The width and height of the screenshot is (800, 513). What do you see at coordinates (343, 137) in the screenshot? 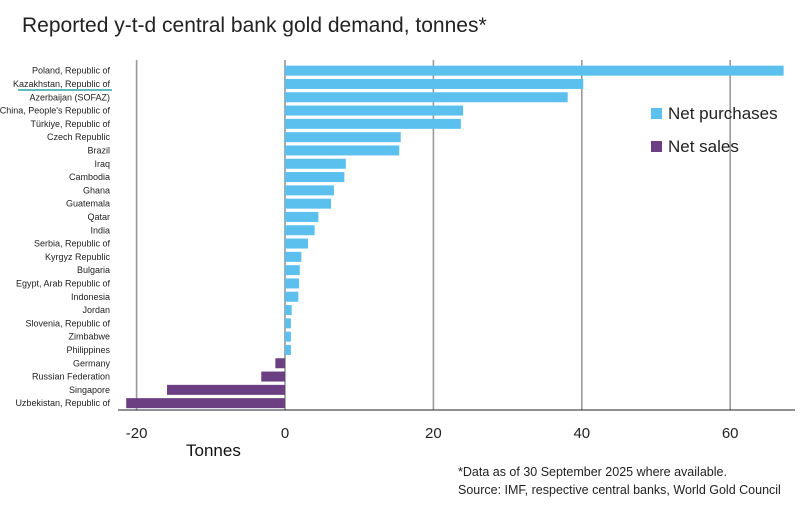
I see `bar-czech-republic` at bounding box center [343, 137].